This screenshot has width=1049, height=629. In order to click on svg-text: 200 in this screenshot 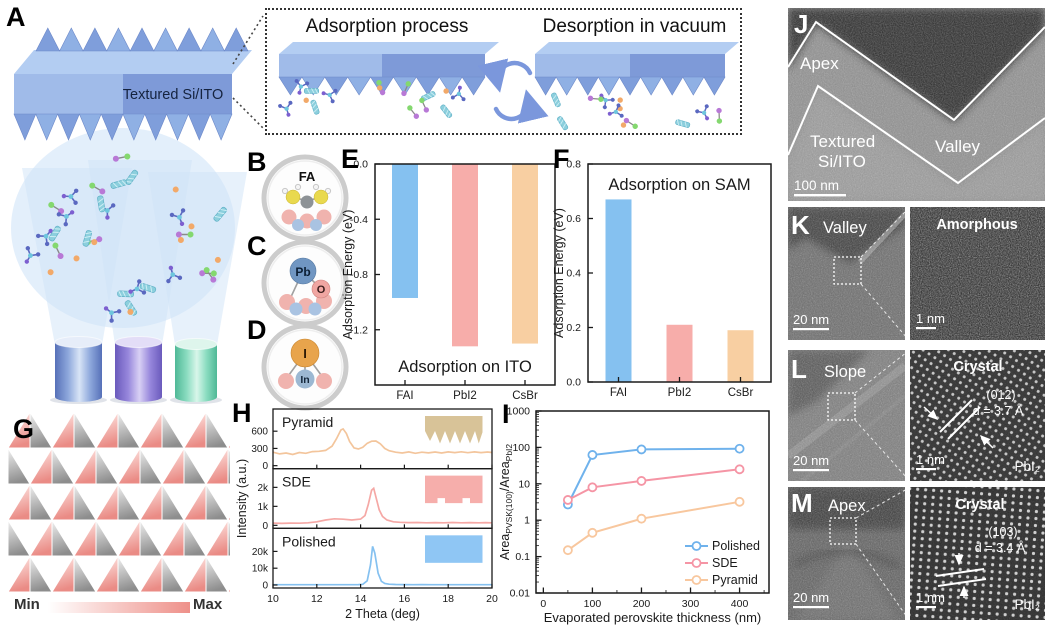, I will do `click(642, 604)`.